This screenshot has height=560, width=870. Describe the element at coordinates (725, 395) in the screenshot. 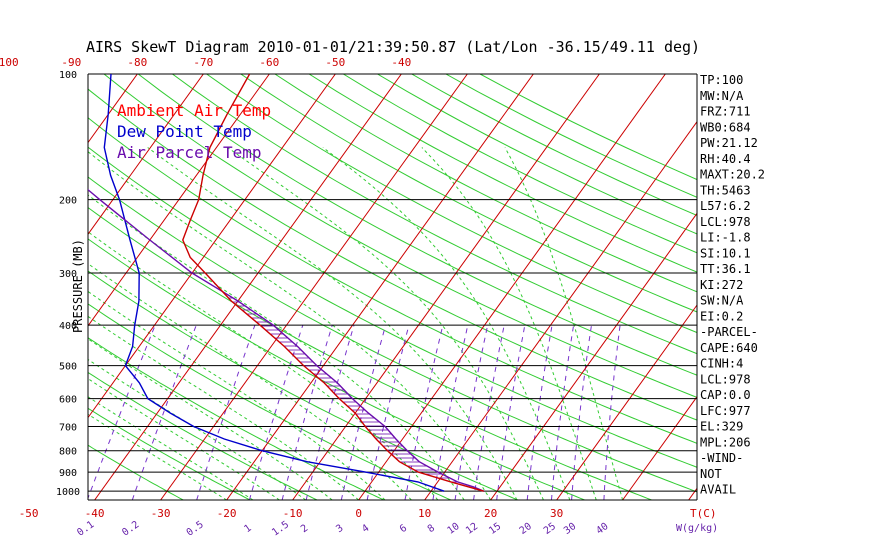

I see `index-entry: CAP:0.0` at that location.